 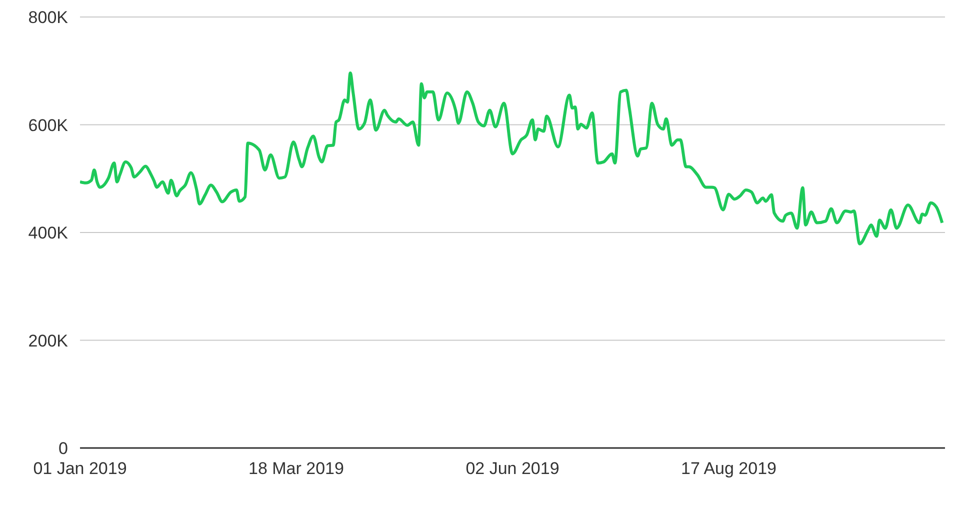 I want to click on y-tick-label: 800K, so click(x=48, y=18).